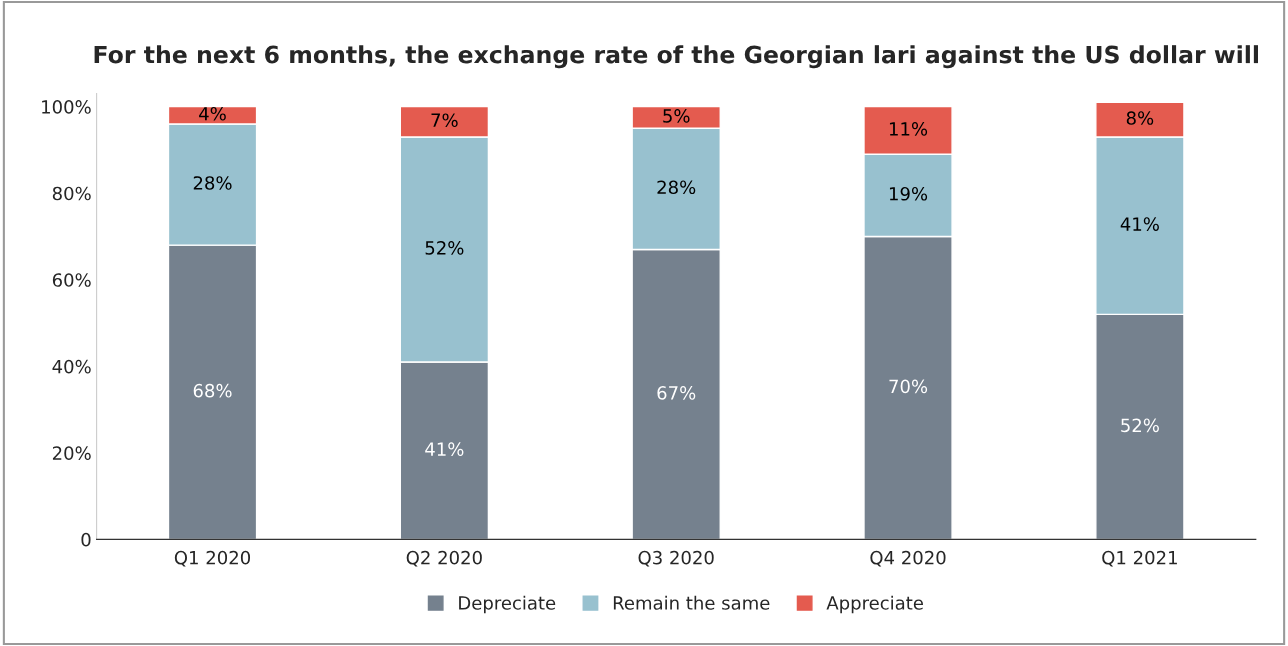 The height and width of the screenshot is (646, 1288). Describe the element at coordinates (507, 604) in the screenshot. I see `legend-label: Depreciate` at that location.